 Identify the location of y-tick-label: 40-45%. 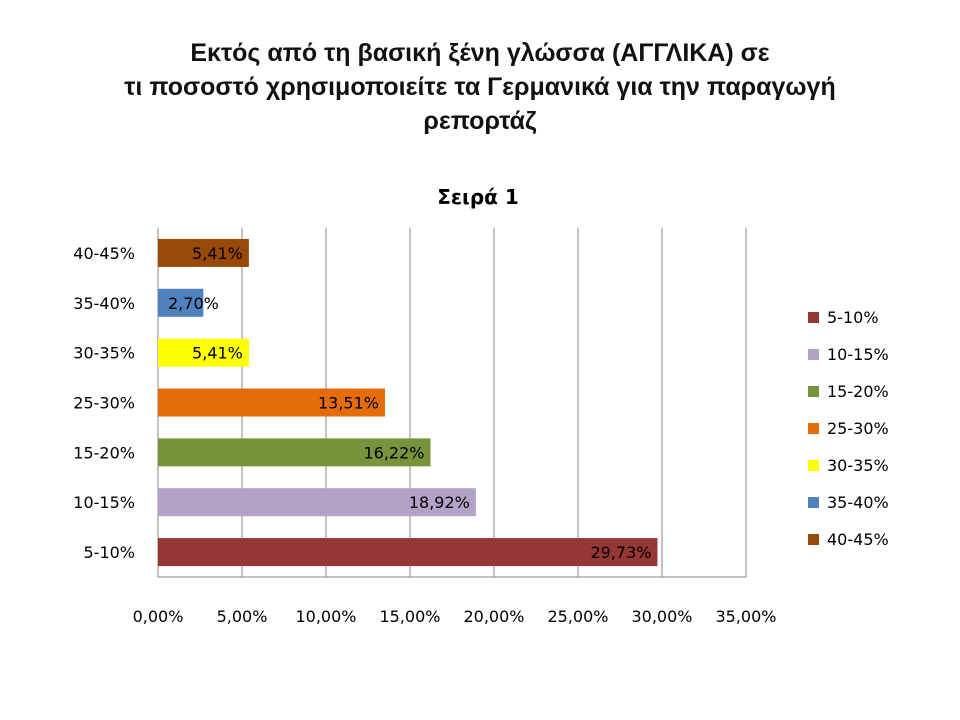
(104, 253).